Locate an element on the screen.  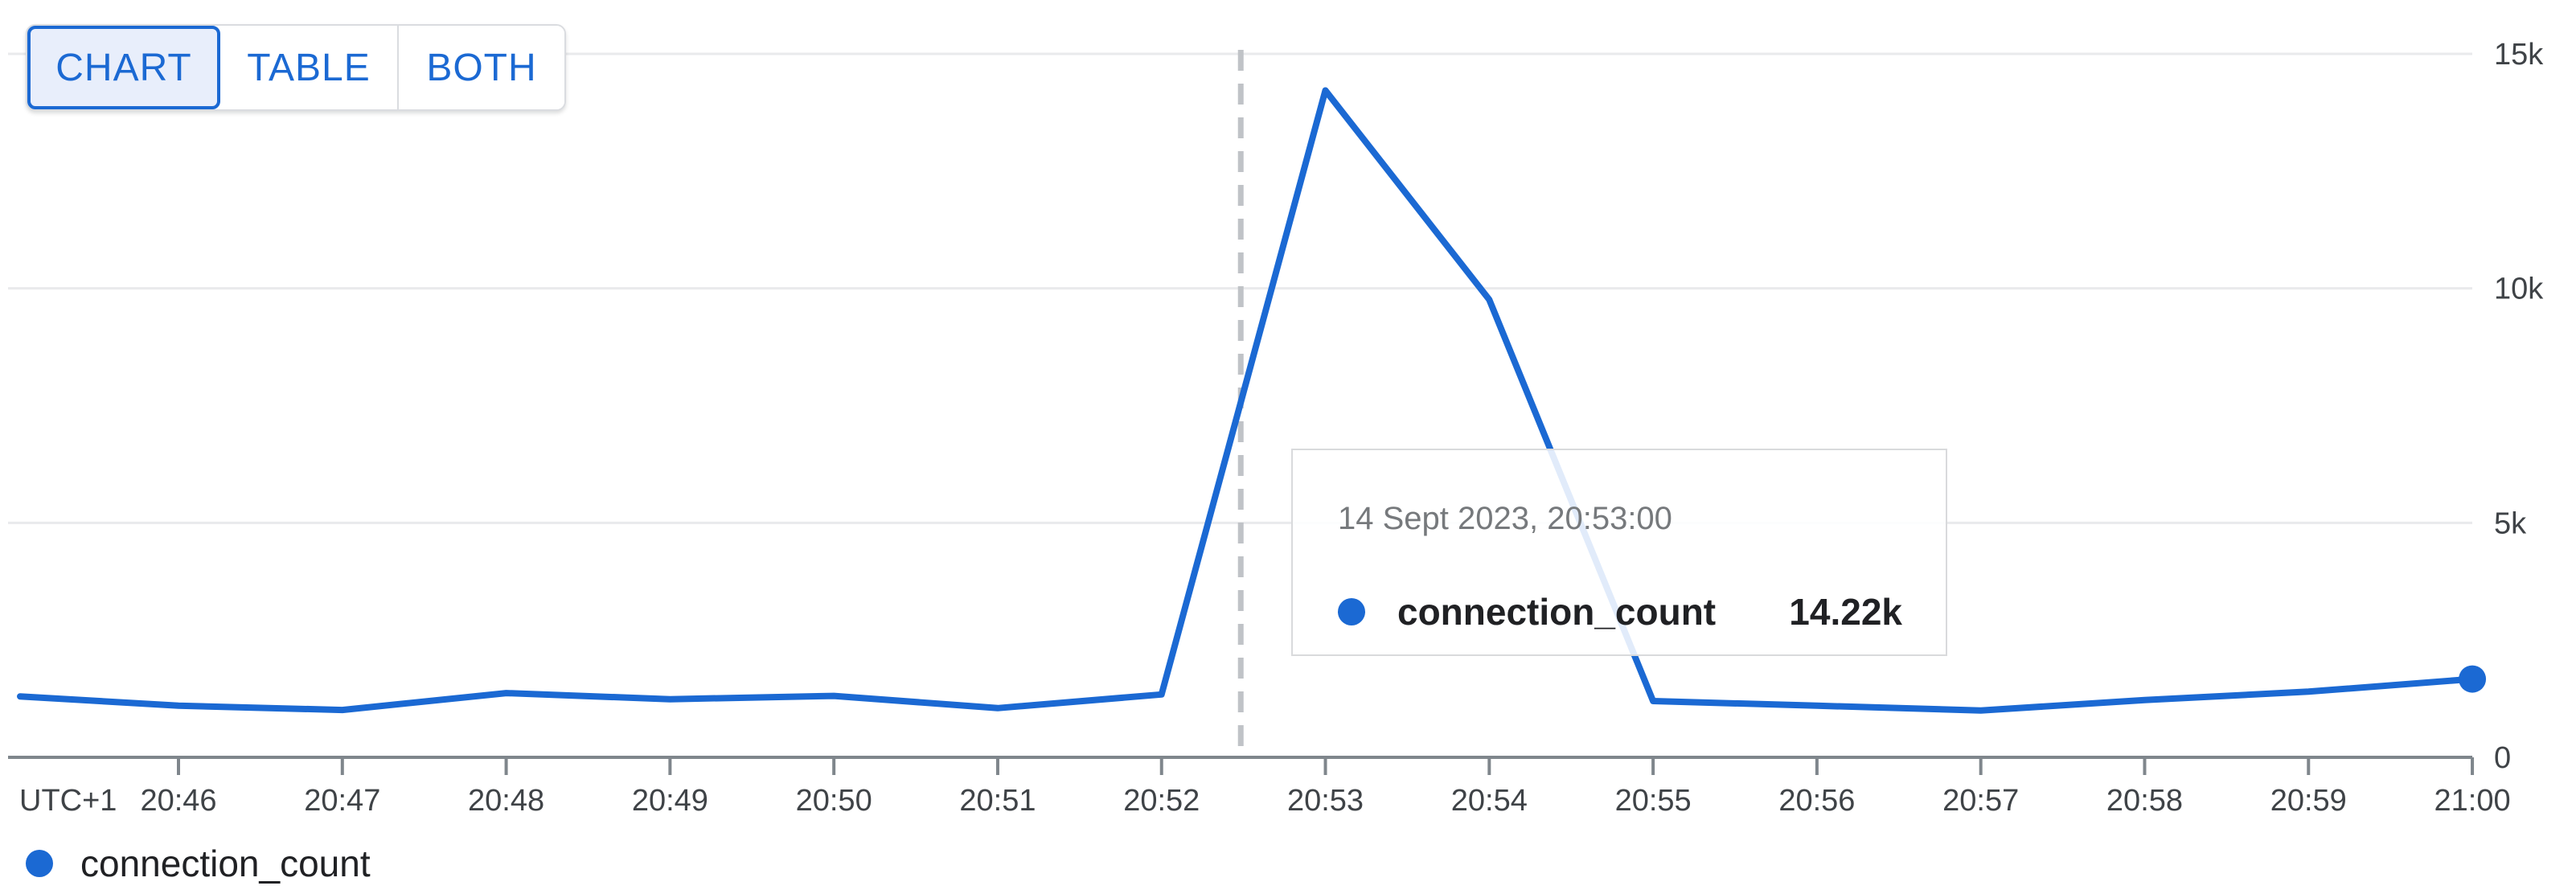
tooltip-series-row: connection_count 14.22k is located at coordinates (1620, 612).